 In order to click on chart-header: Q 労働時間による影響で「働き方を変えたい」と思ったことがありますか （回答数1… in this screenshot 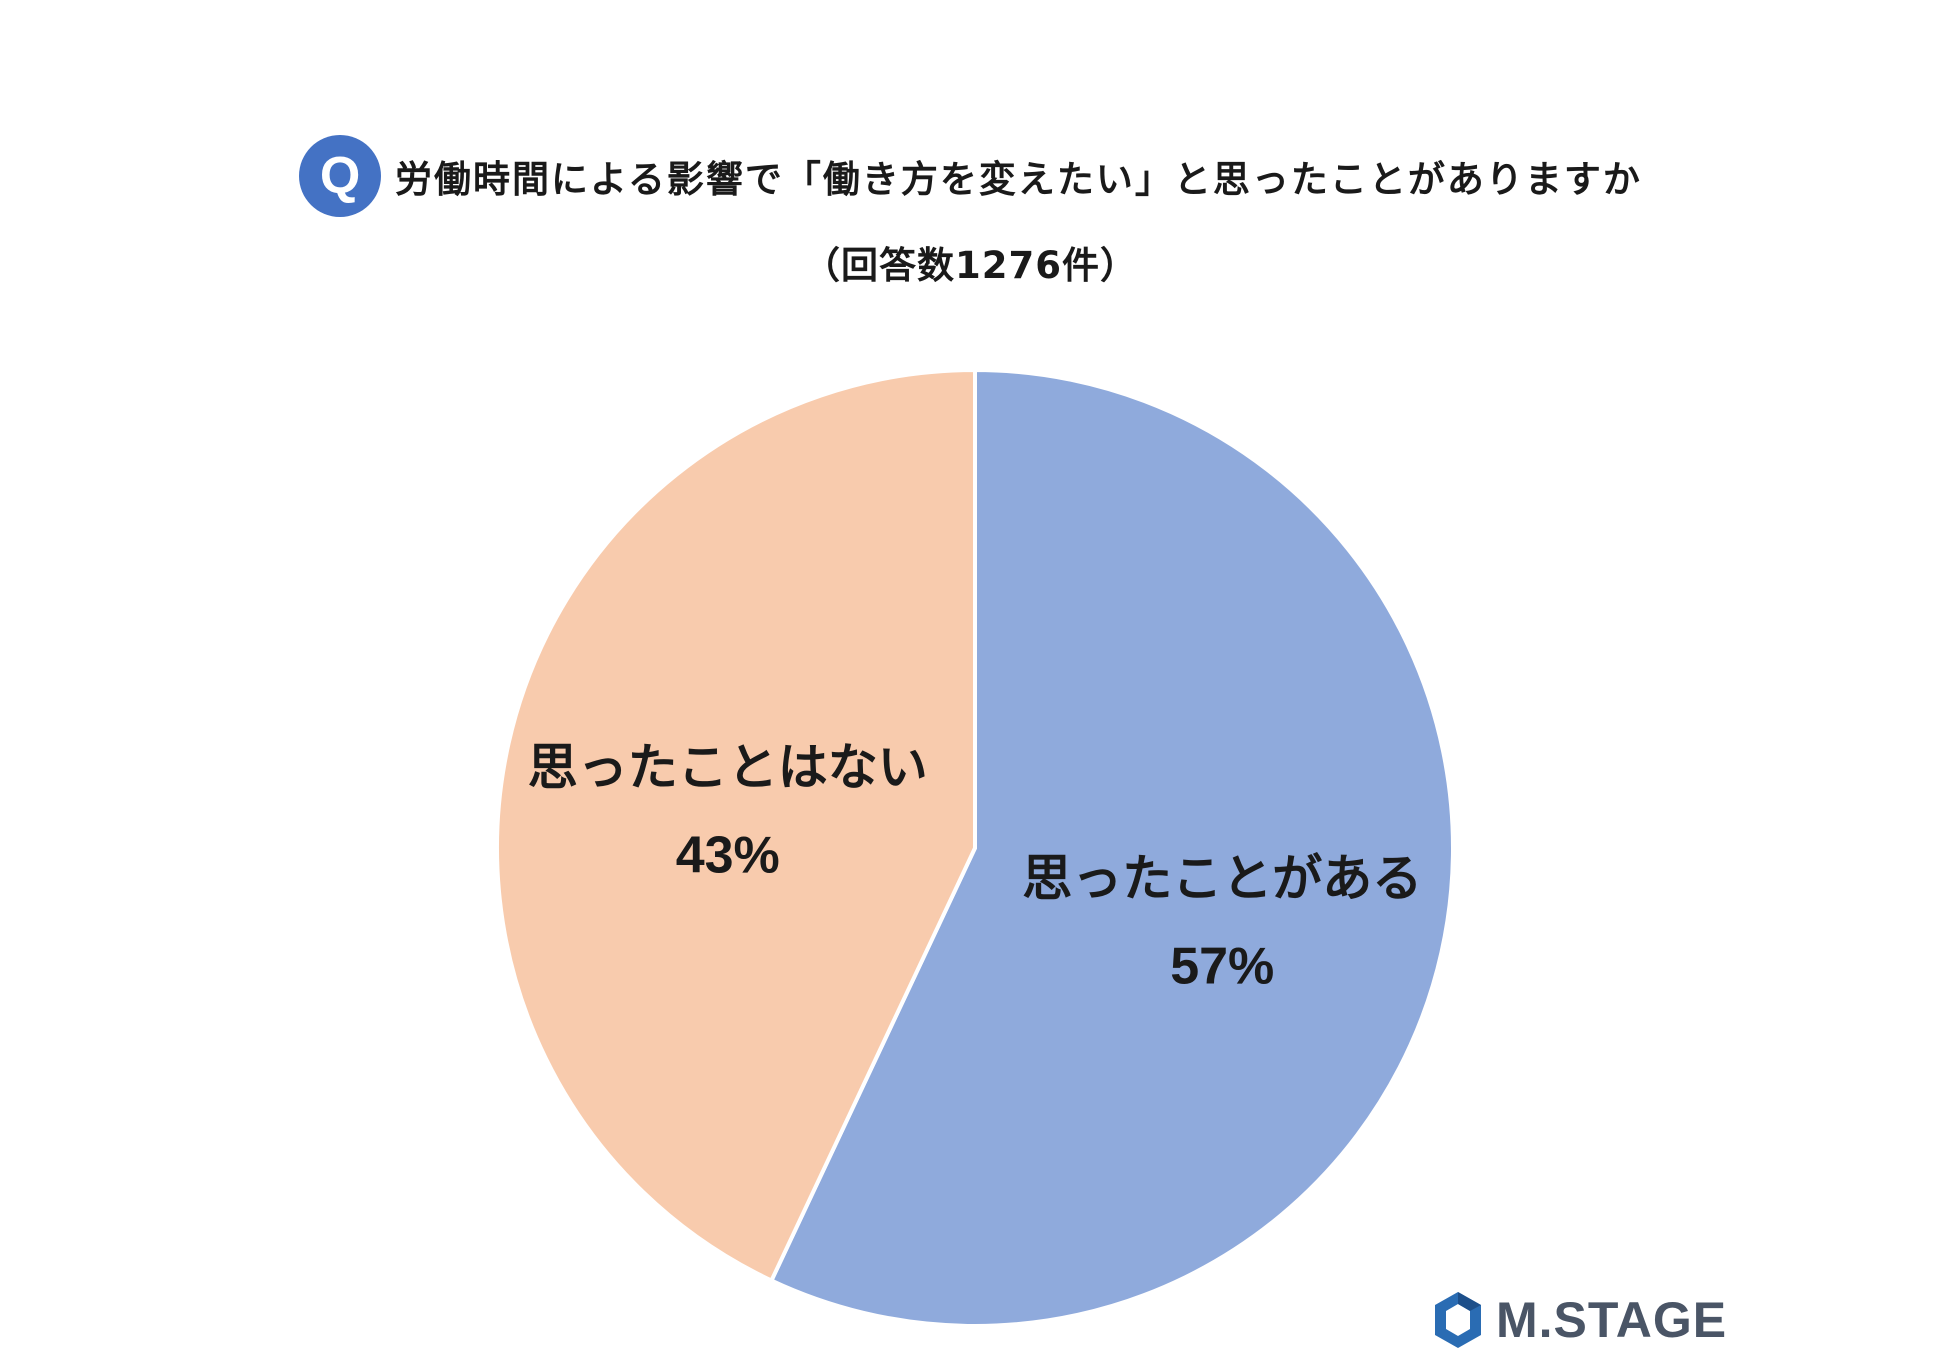, I will do `click(970, 212)`.